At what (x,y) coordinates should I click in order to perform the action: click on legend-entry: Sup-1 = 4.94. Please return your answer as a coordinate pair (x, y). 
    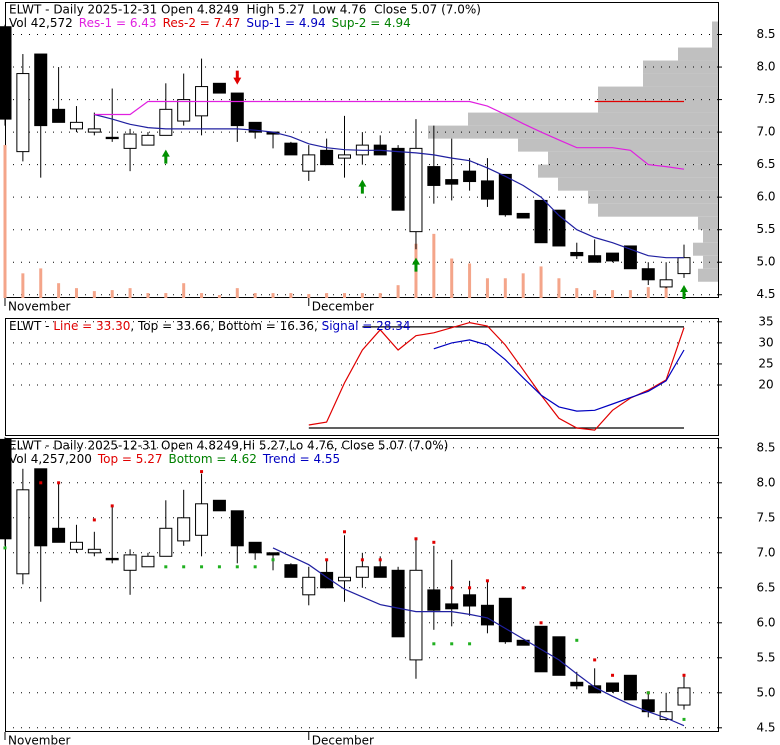
    Looking at the image, I should click on (285, 23).